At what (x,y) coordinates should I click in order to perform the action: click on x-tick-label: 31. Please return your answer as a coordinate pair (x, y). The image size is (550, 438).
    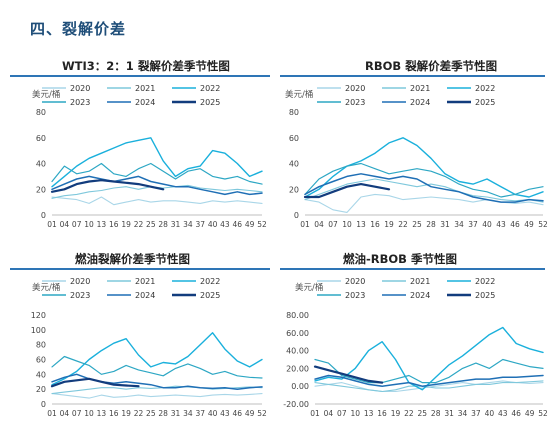
    Looking at the image, I should click on (176, 413).